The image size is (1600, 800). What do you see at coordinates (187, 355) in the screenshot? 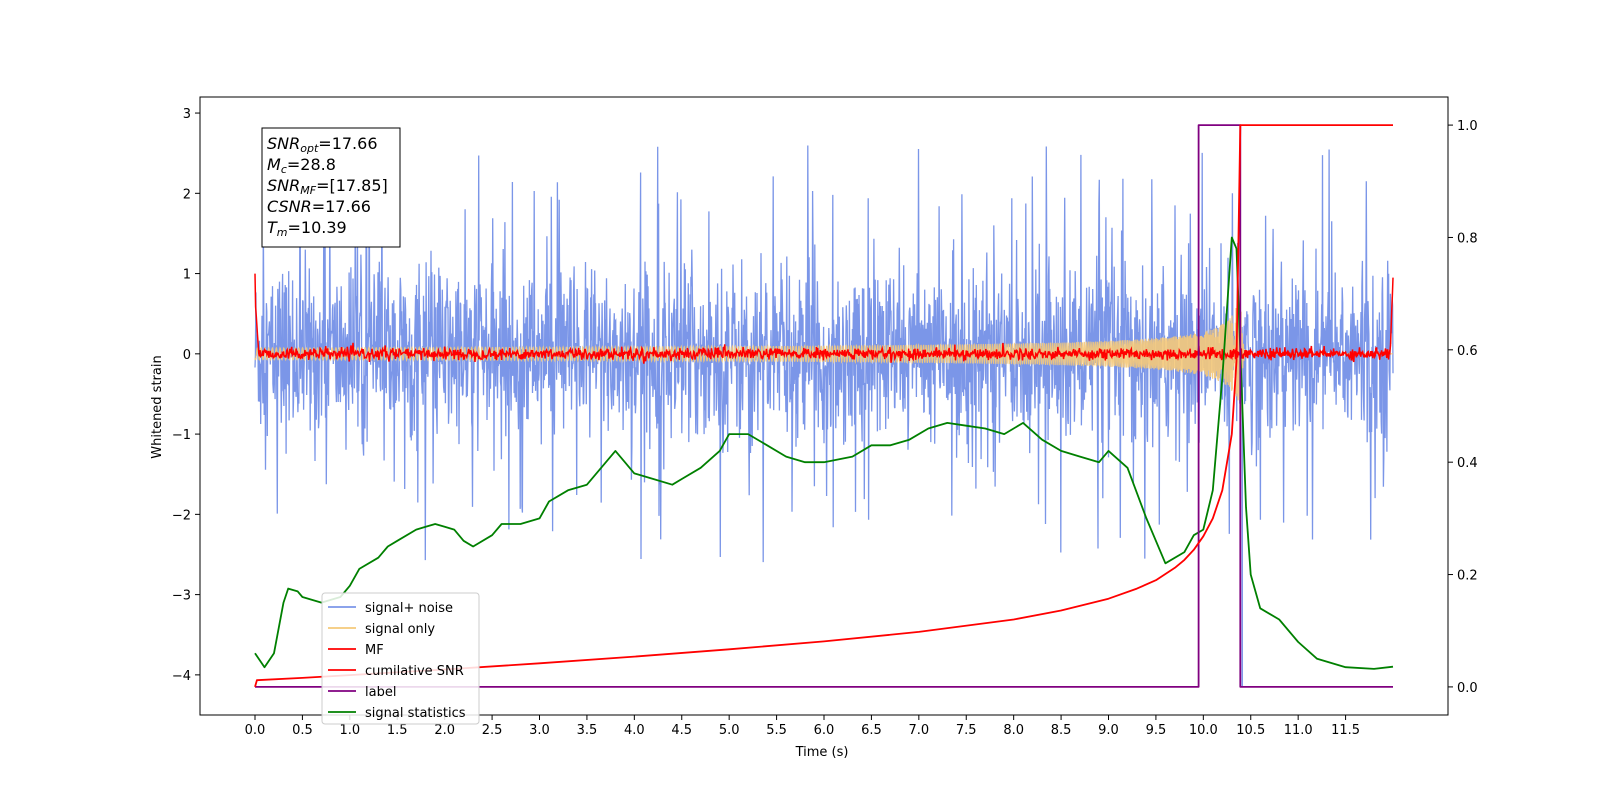
I see `y-left-tick-label: 0` at bounding box center [187, 355].